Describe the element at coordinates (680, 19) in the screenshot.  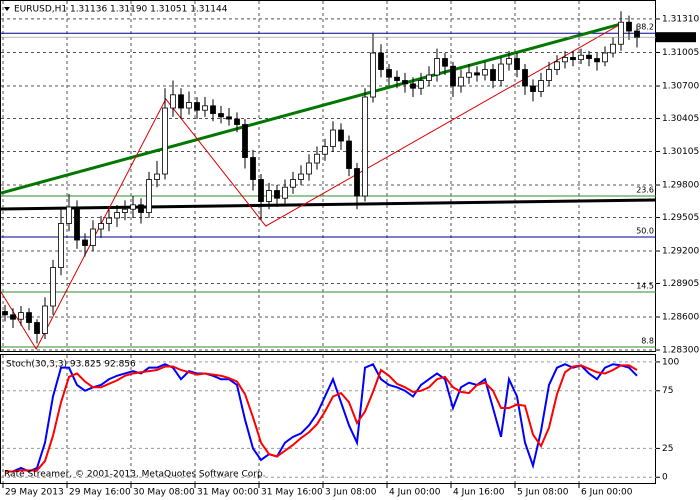
I see `y-tick-label: 1.31310` at that location.